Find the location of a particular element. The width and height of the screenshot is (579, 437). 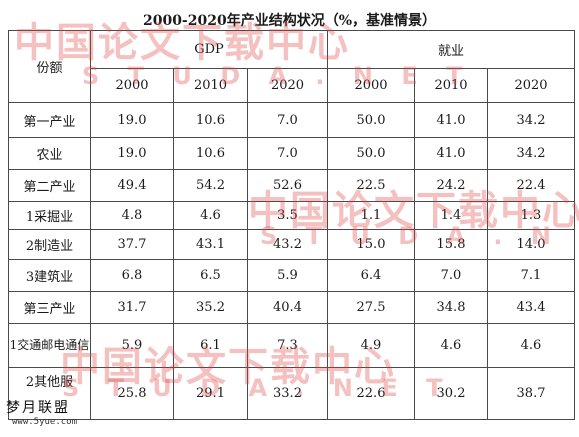

table-row: 第二产业 49.4 54.2 52.6 22.5 24.2 22.4 is located at coordinates (292, 185).